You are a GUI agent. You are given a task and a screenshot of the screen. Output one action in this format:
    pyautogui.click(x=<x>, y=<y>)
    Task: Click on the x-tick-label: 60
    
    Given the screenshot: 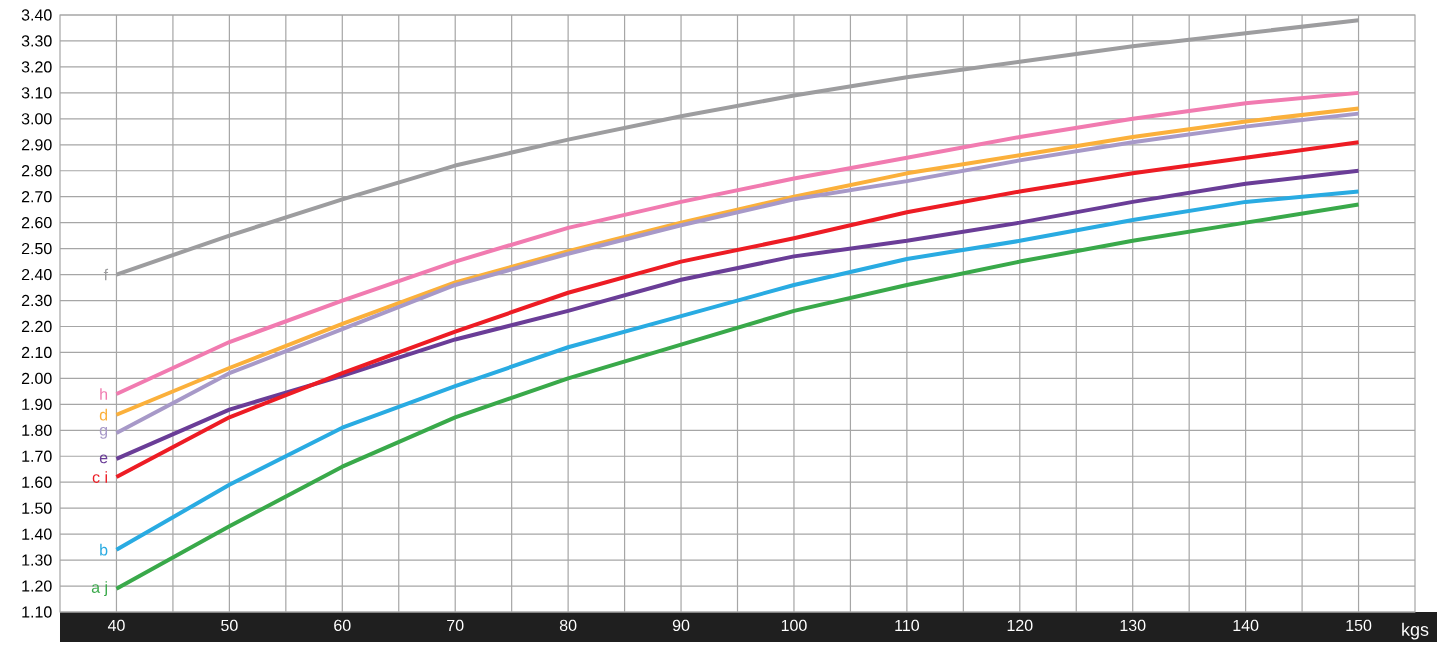 What is the action you would take?
    pyautogui.click(x=342, y=625)
    